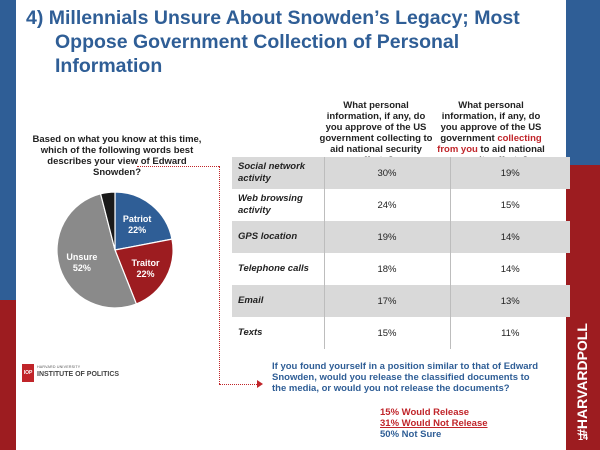  What do you see at coordinates (510, 205) in the screenshot?
I see `row-value-from-you: 15%` at bounding box center [510, 205].